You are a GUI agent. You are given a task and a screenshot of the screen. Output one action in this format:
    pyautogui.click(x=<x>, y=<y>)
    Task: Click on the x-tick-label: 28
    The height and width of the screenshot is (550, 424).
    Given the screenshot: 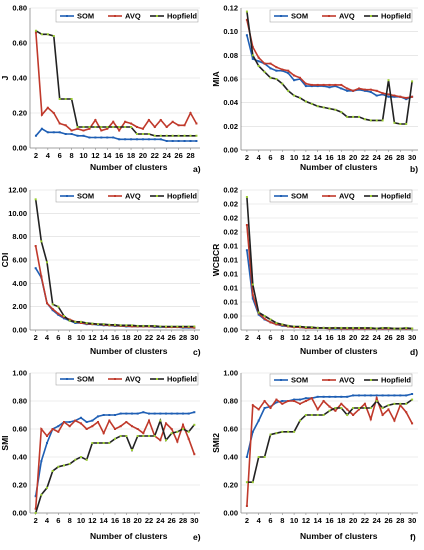 What is the action you would take?
    pyautogui.click(x=400, y=520)
    